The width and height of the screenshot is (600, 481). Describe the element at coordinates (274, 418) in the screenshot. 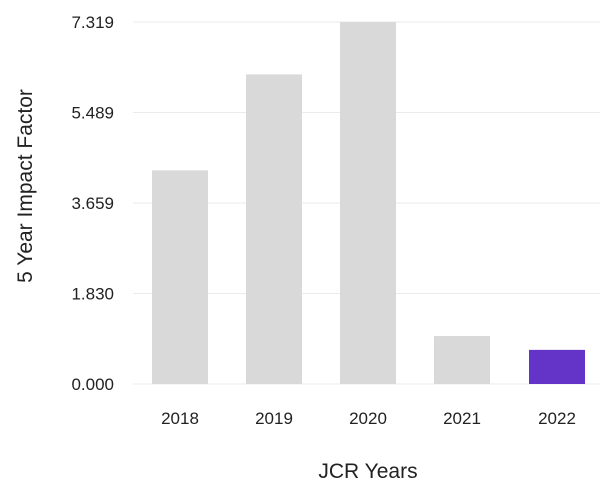

I see `x-tick-label: 2019` at that location.